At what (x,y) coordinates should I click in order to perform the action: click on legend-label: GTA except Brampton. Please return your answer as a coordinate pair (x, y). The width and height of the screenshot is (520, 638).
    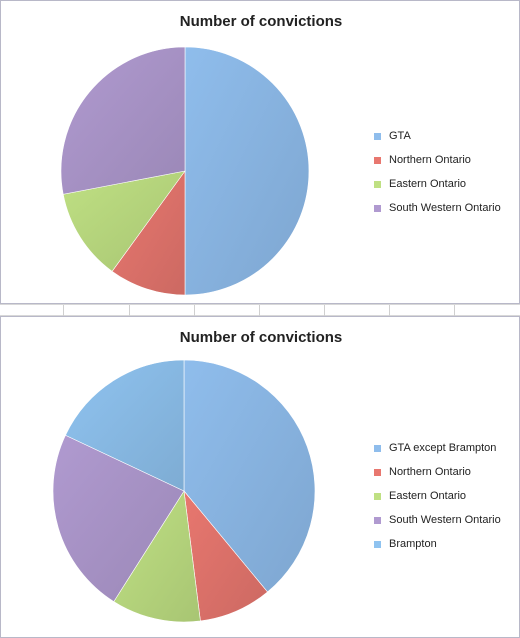
    Looking at the image, I should click on (443, 448).